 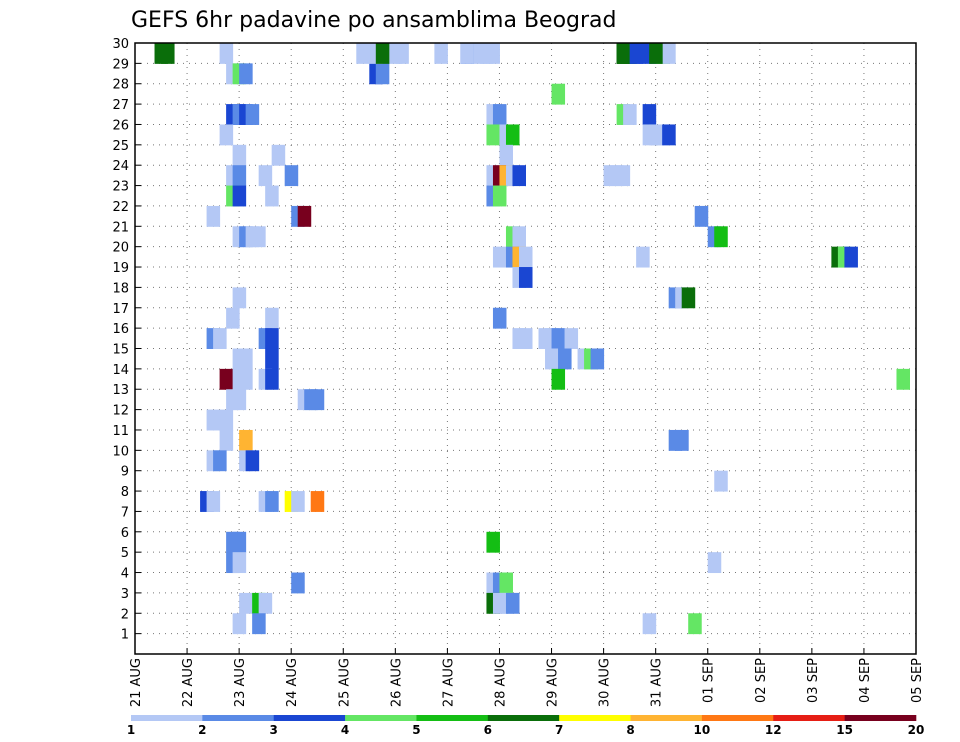 I want to click on colorbar-label: 5, so click(x=416, y=730).